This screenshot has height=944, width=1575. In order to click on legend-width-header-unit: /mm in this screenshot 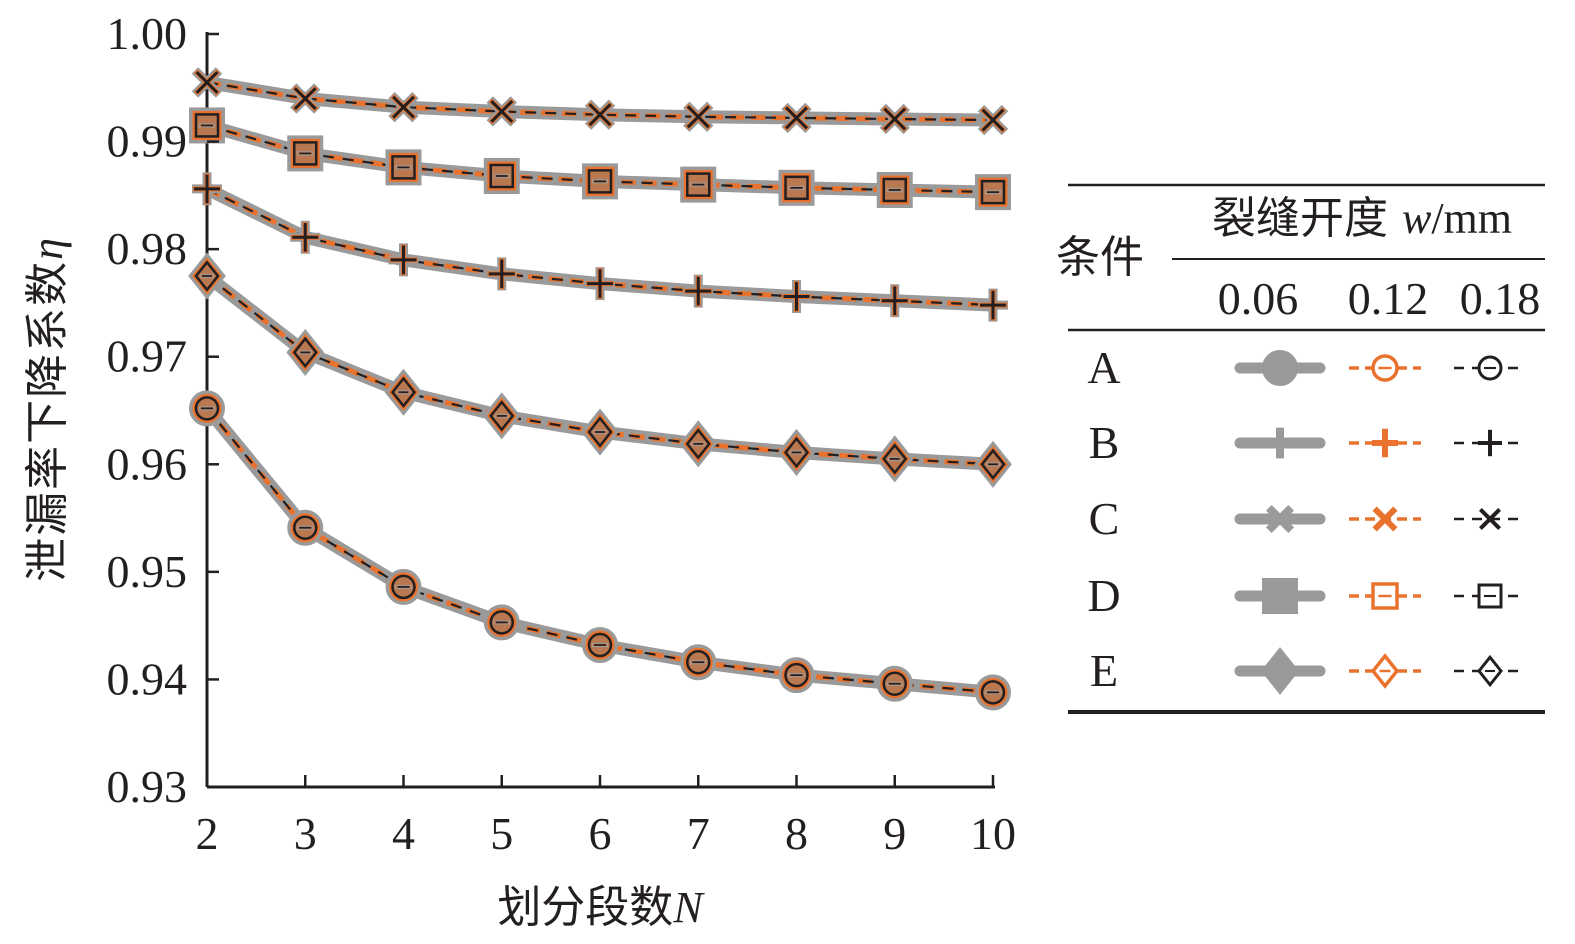, I will do `click(1471, 218)`.